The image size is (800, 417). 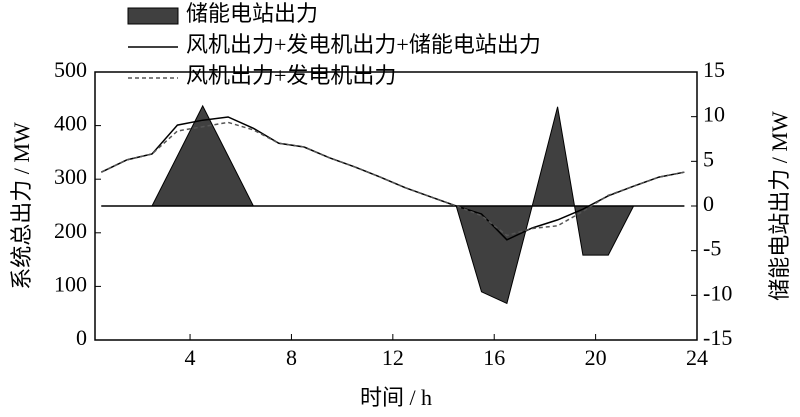 What do you see at coordinates (81, 337) in the screenshot?
I see `y-tick-label: 0` at bounding box center [81, 337].